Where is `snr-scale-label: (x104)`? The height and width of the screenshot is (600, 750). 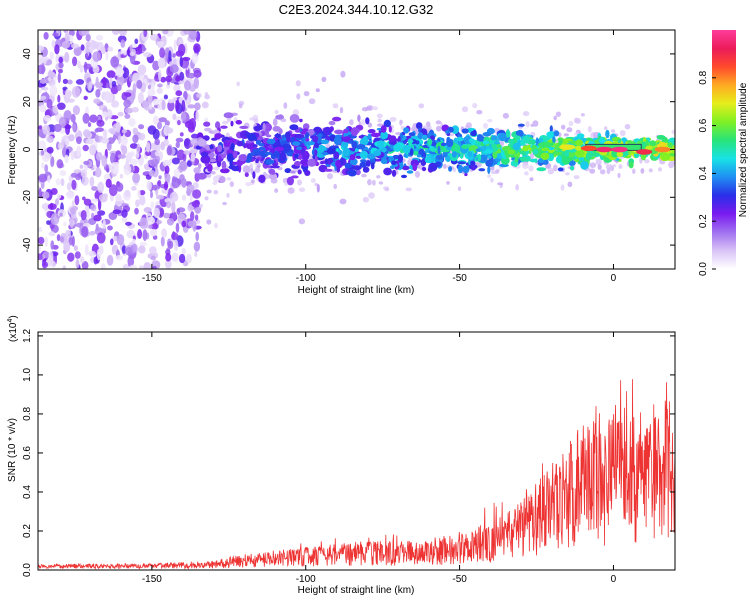
snr-scale-label: (x104) is located at coordinates (13, 328).